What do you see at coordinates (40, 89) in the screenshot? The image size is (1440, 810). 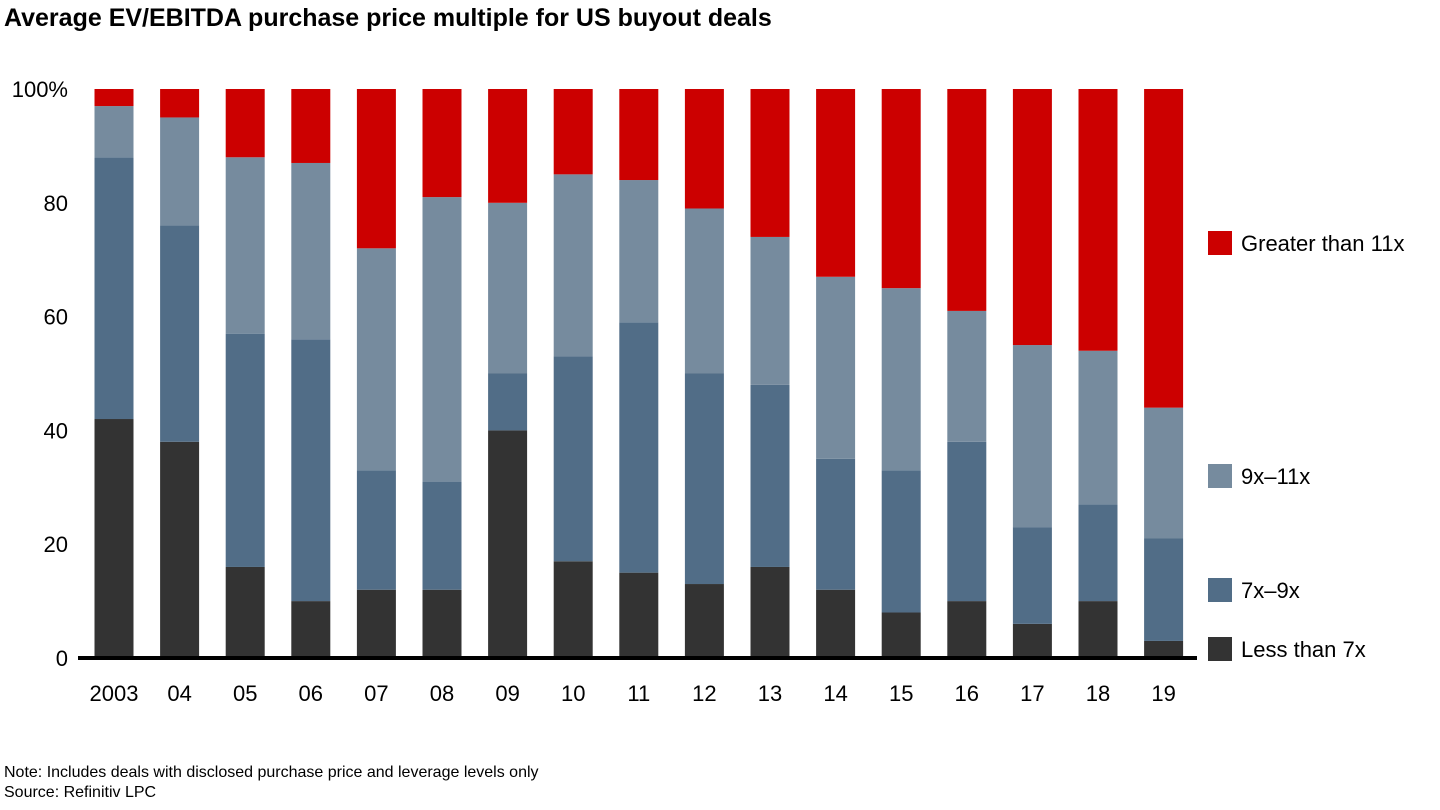 I see `y-tick-label: 100%` at bounding box center [40, 89].